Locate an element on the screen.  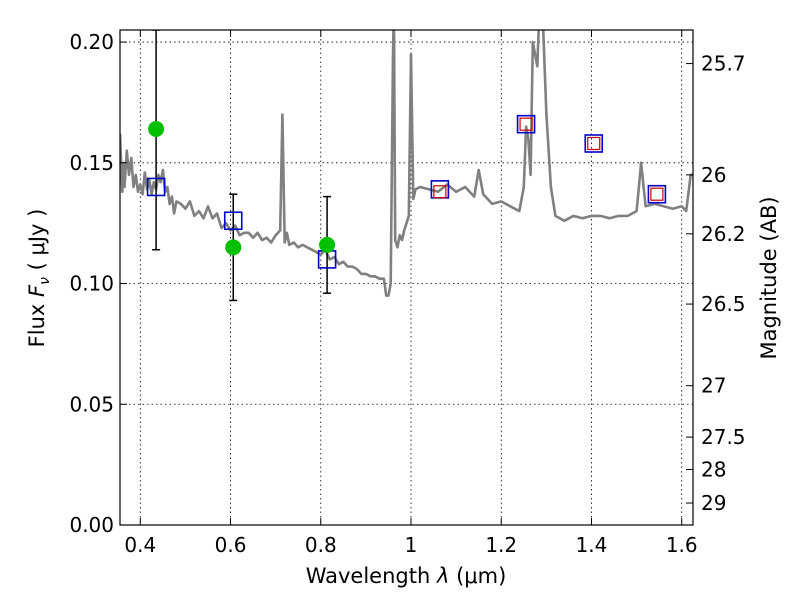
y2-tick-label: 28 is located at coordinates (713, 469).